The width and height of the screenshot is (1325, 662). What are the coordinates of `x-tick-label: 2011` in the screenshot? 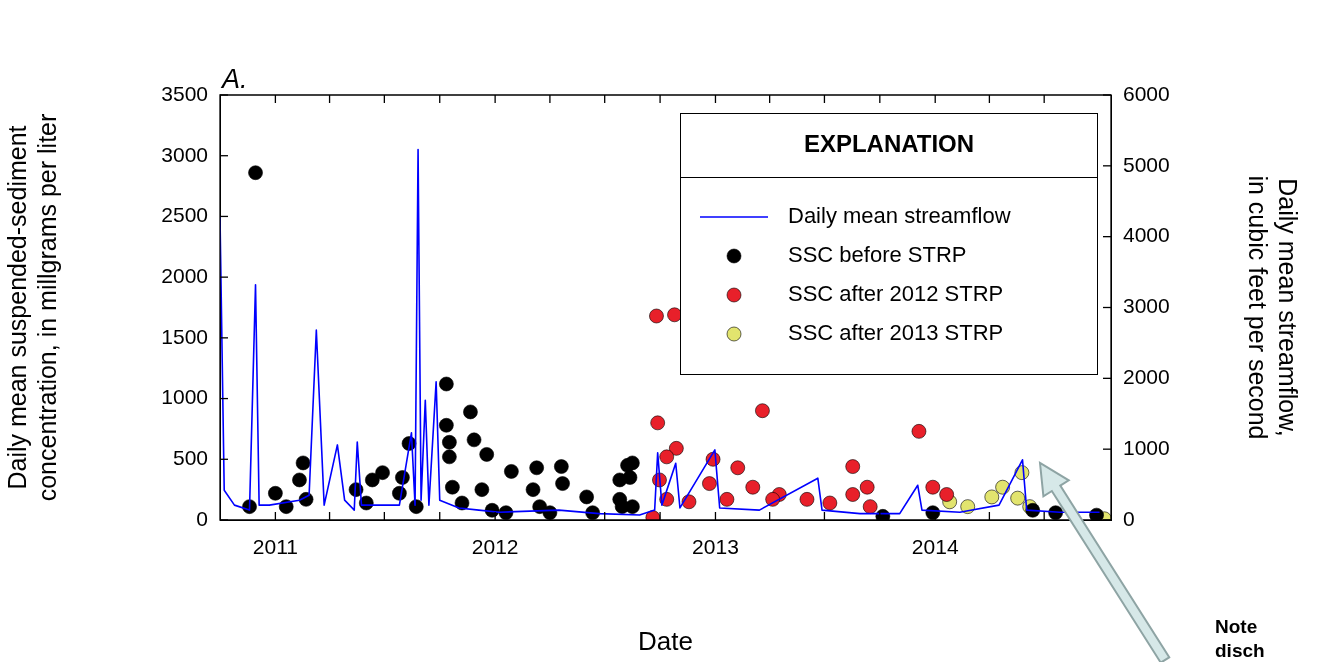 It's located at (275, 547).